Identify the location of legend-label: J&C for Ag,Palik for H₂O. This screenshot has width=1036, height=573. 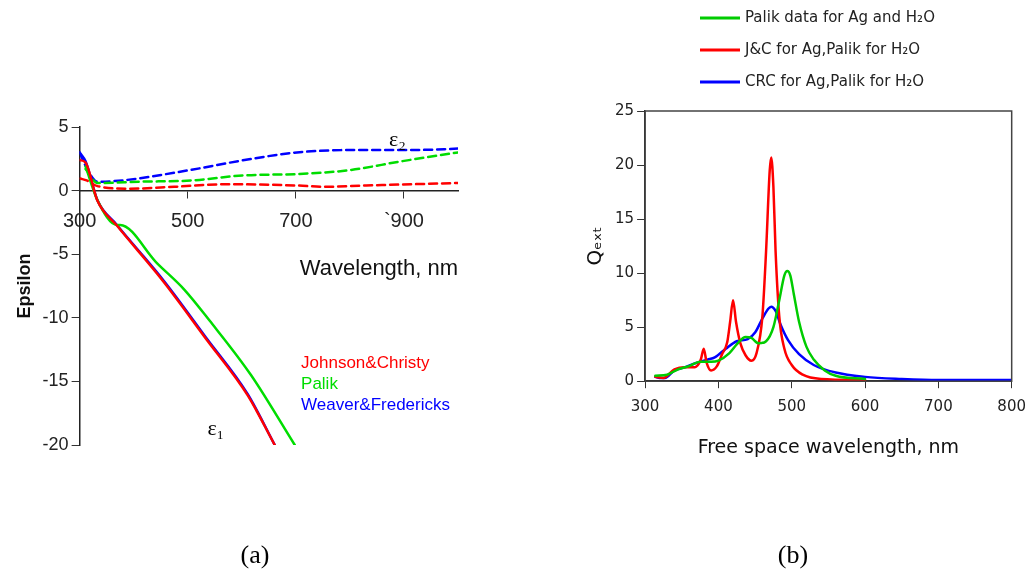
(832, 48).